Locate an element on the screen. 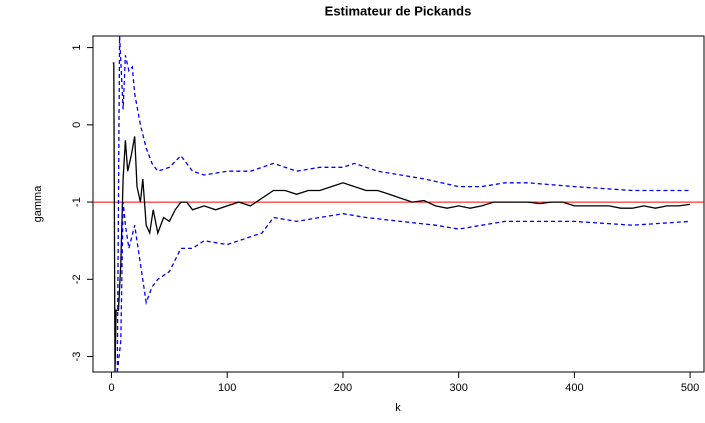  x-axis-label: k is located at coordinates (398, 408).